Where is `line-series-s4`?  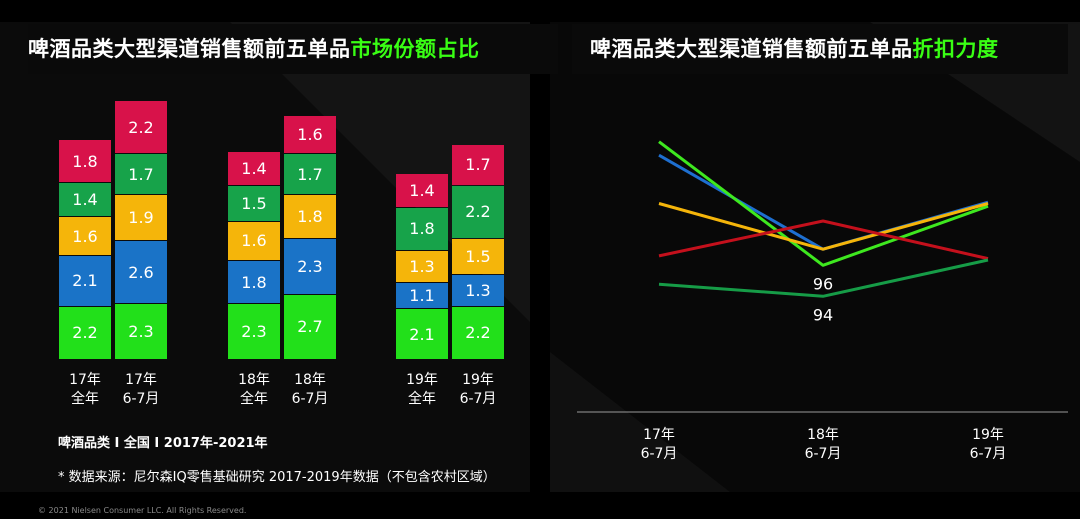
line-series-s4 is located at coordinates (823, 240).